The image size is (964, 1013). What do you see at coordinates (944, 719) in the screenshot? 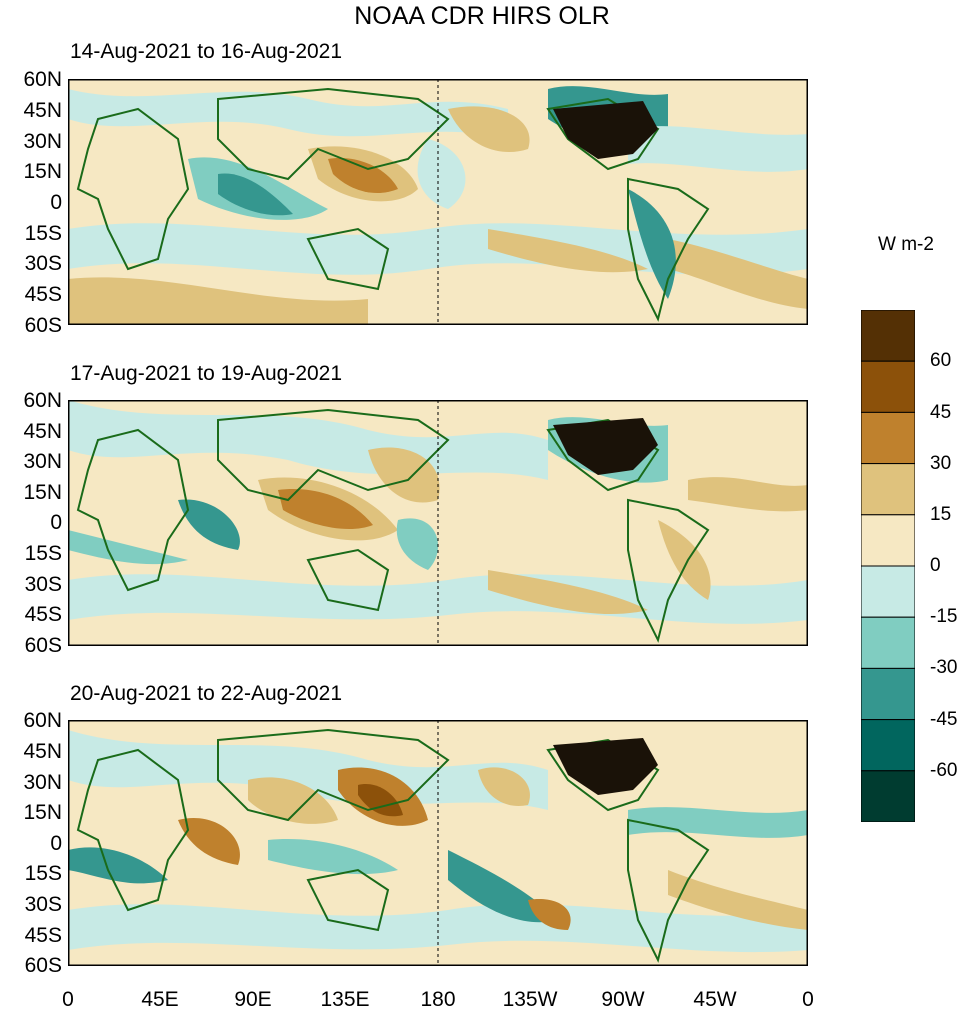
I see `colorbar-label: -45` at bounding box center [944, 719].